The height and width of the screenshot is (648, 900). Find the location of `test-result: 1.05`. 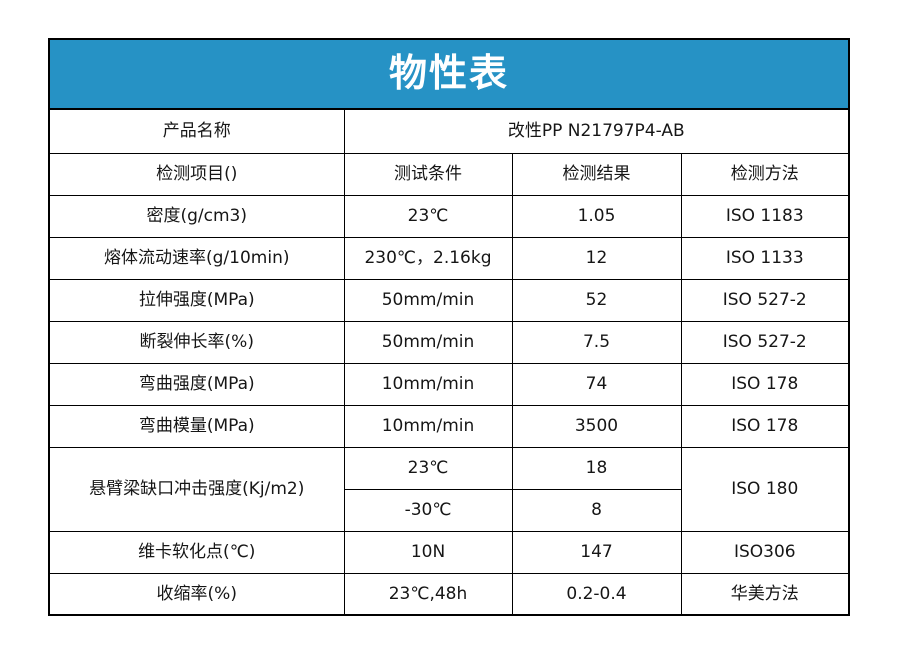

test-result: 1.05 is located at coordinates (596, 216).